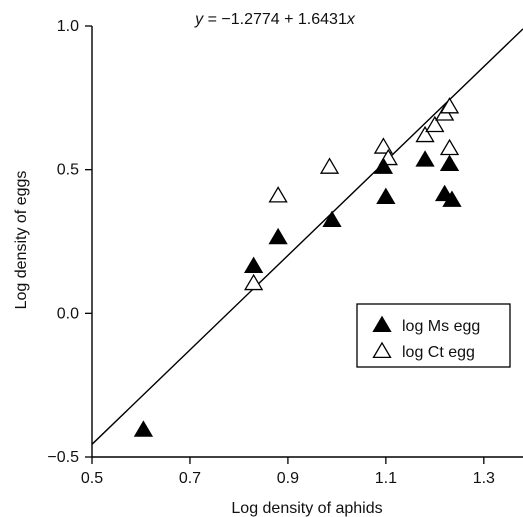  Describe the element at coordinates (351, 19) in the screenshot. I see `equation-x: x` at that location.